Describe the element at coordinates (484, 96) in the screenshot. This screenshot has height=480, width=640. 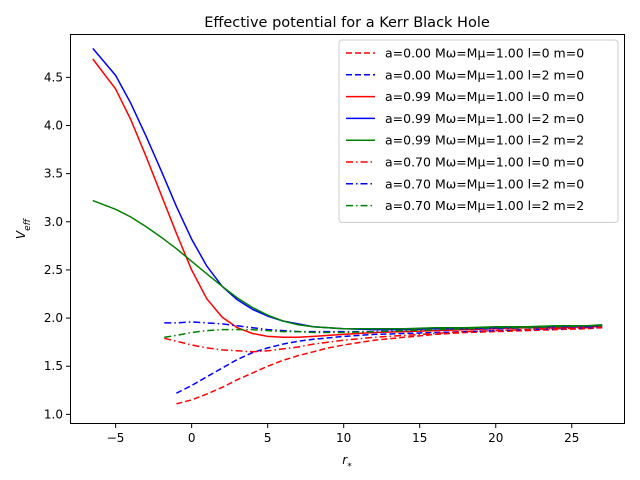
I see `legend-label: a=0.99 Mω=Mμ=1.00 l=0 m=0` at that location.